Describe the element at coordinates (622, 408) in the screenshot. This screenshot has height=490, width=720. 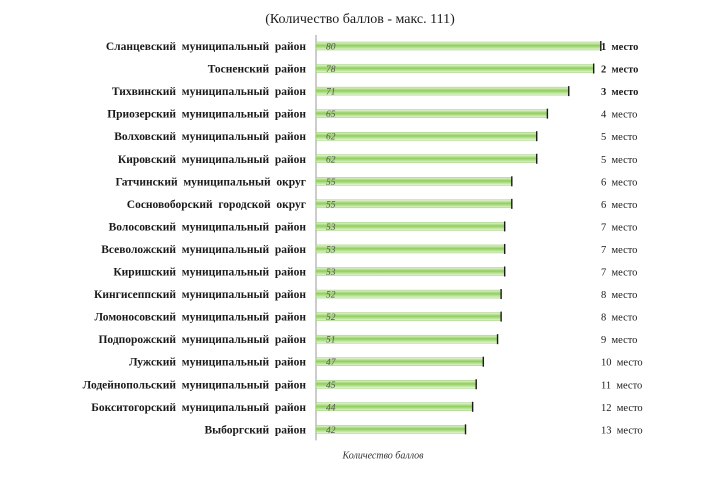
I see `rank-label: 12 место` at that location.